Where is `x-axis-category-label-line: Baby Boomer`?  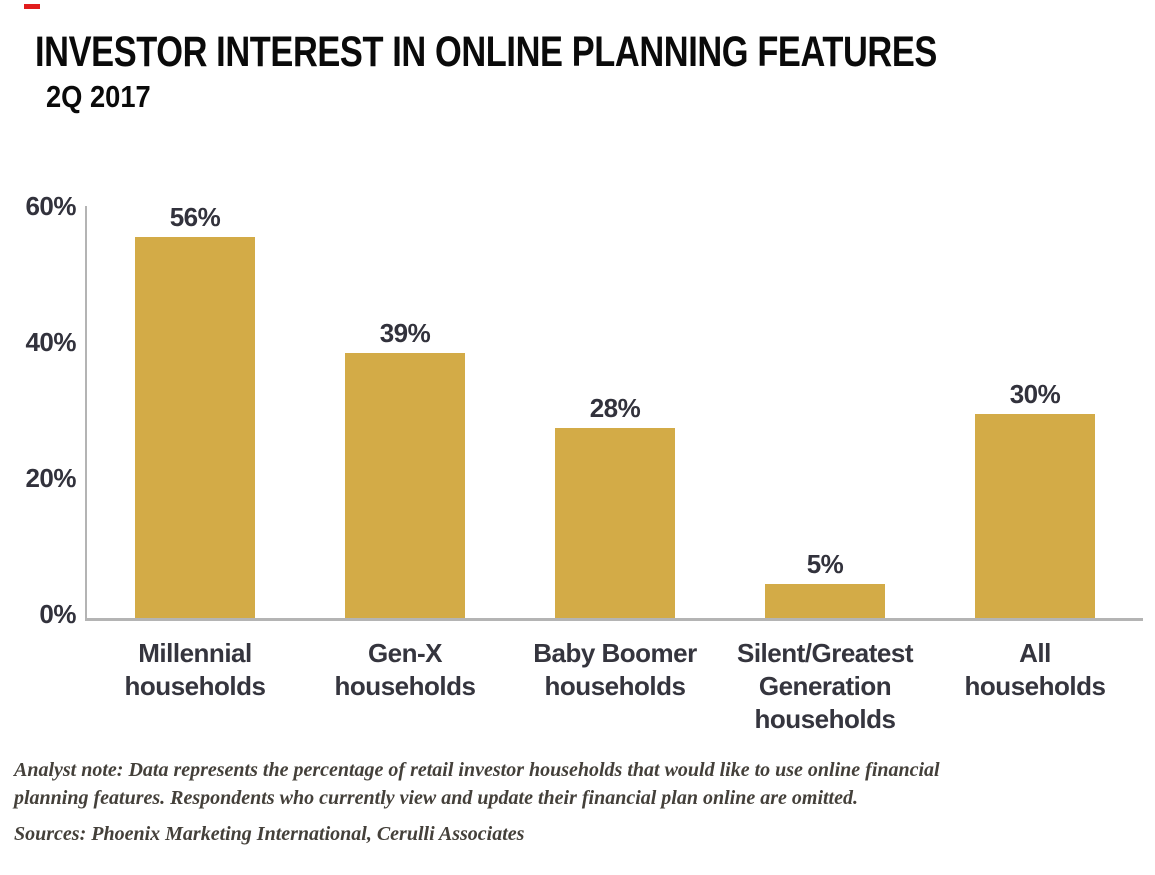
x-axis-category-label-line: Baby Boomer is located at coordinates (615, 653).